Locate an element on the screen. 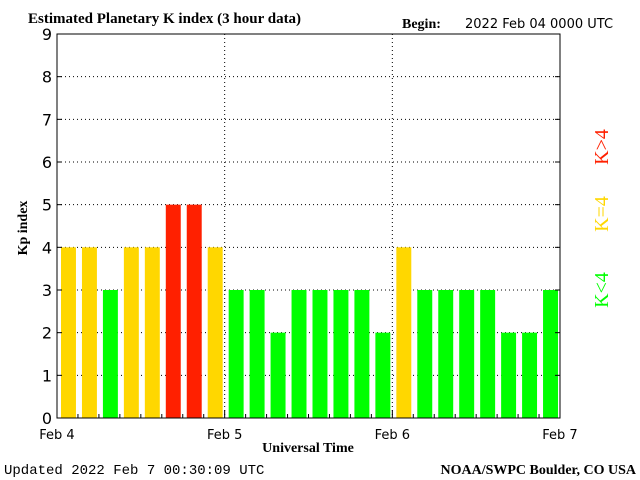 Image resolution: width=640 pixels, height=480 pixels. x-tick-label: Feb 5 is located at coordinates (224, 435).